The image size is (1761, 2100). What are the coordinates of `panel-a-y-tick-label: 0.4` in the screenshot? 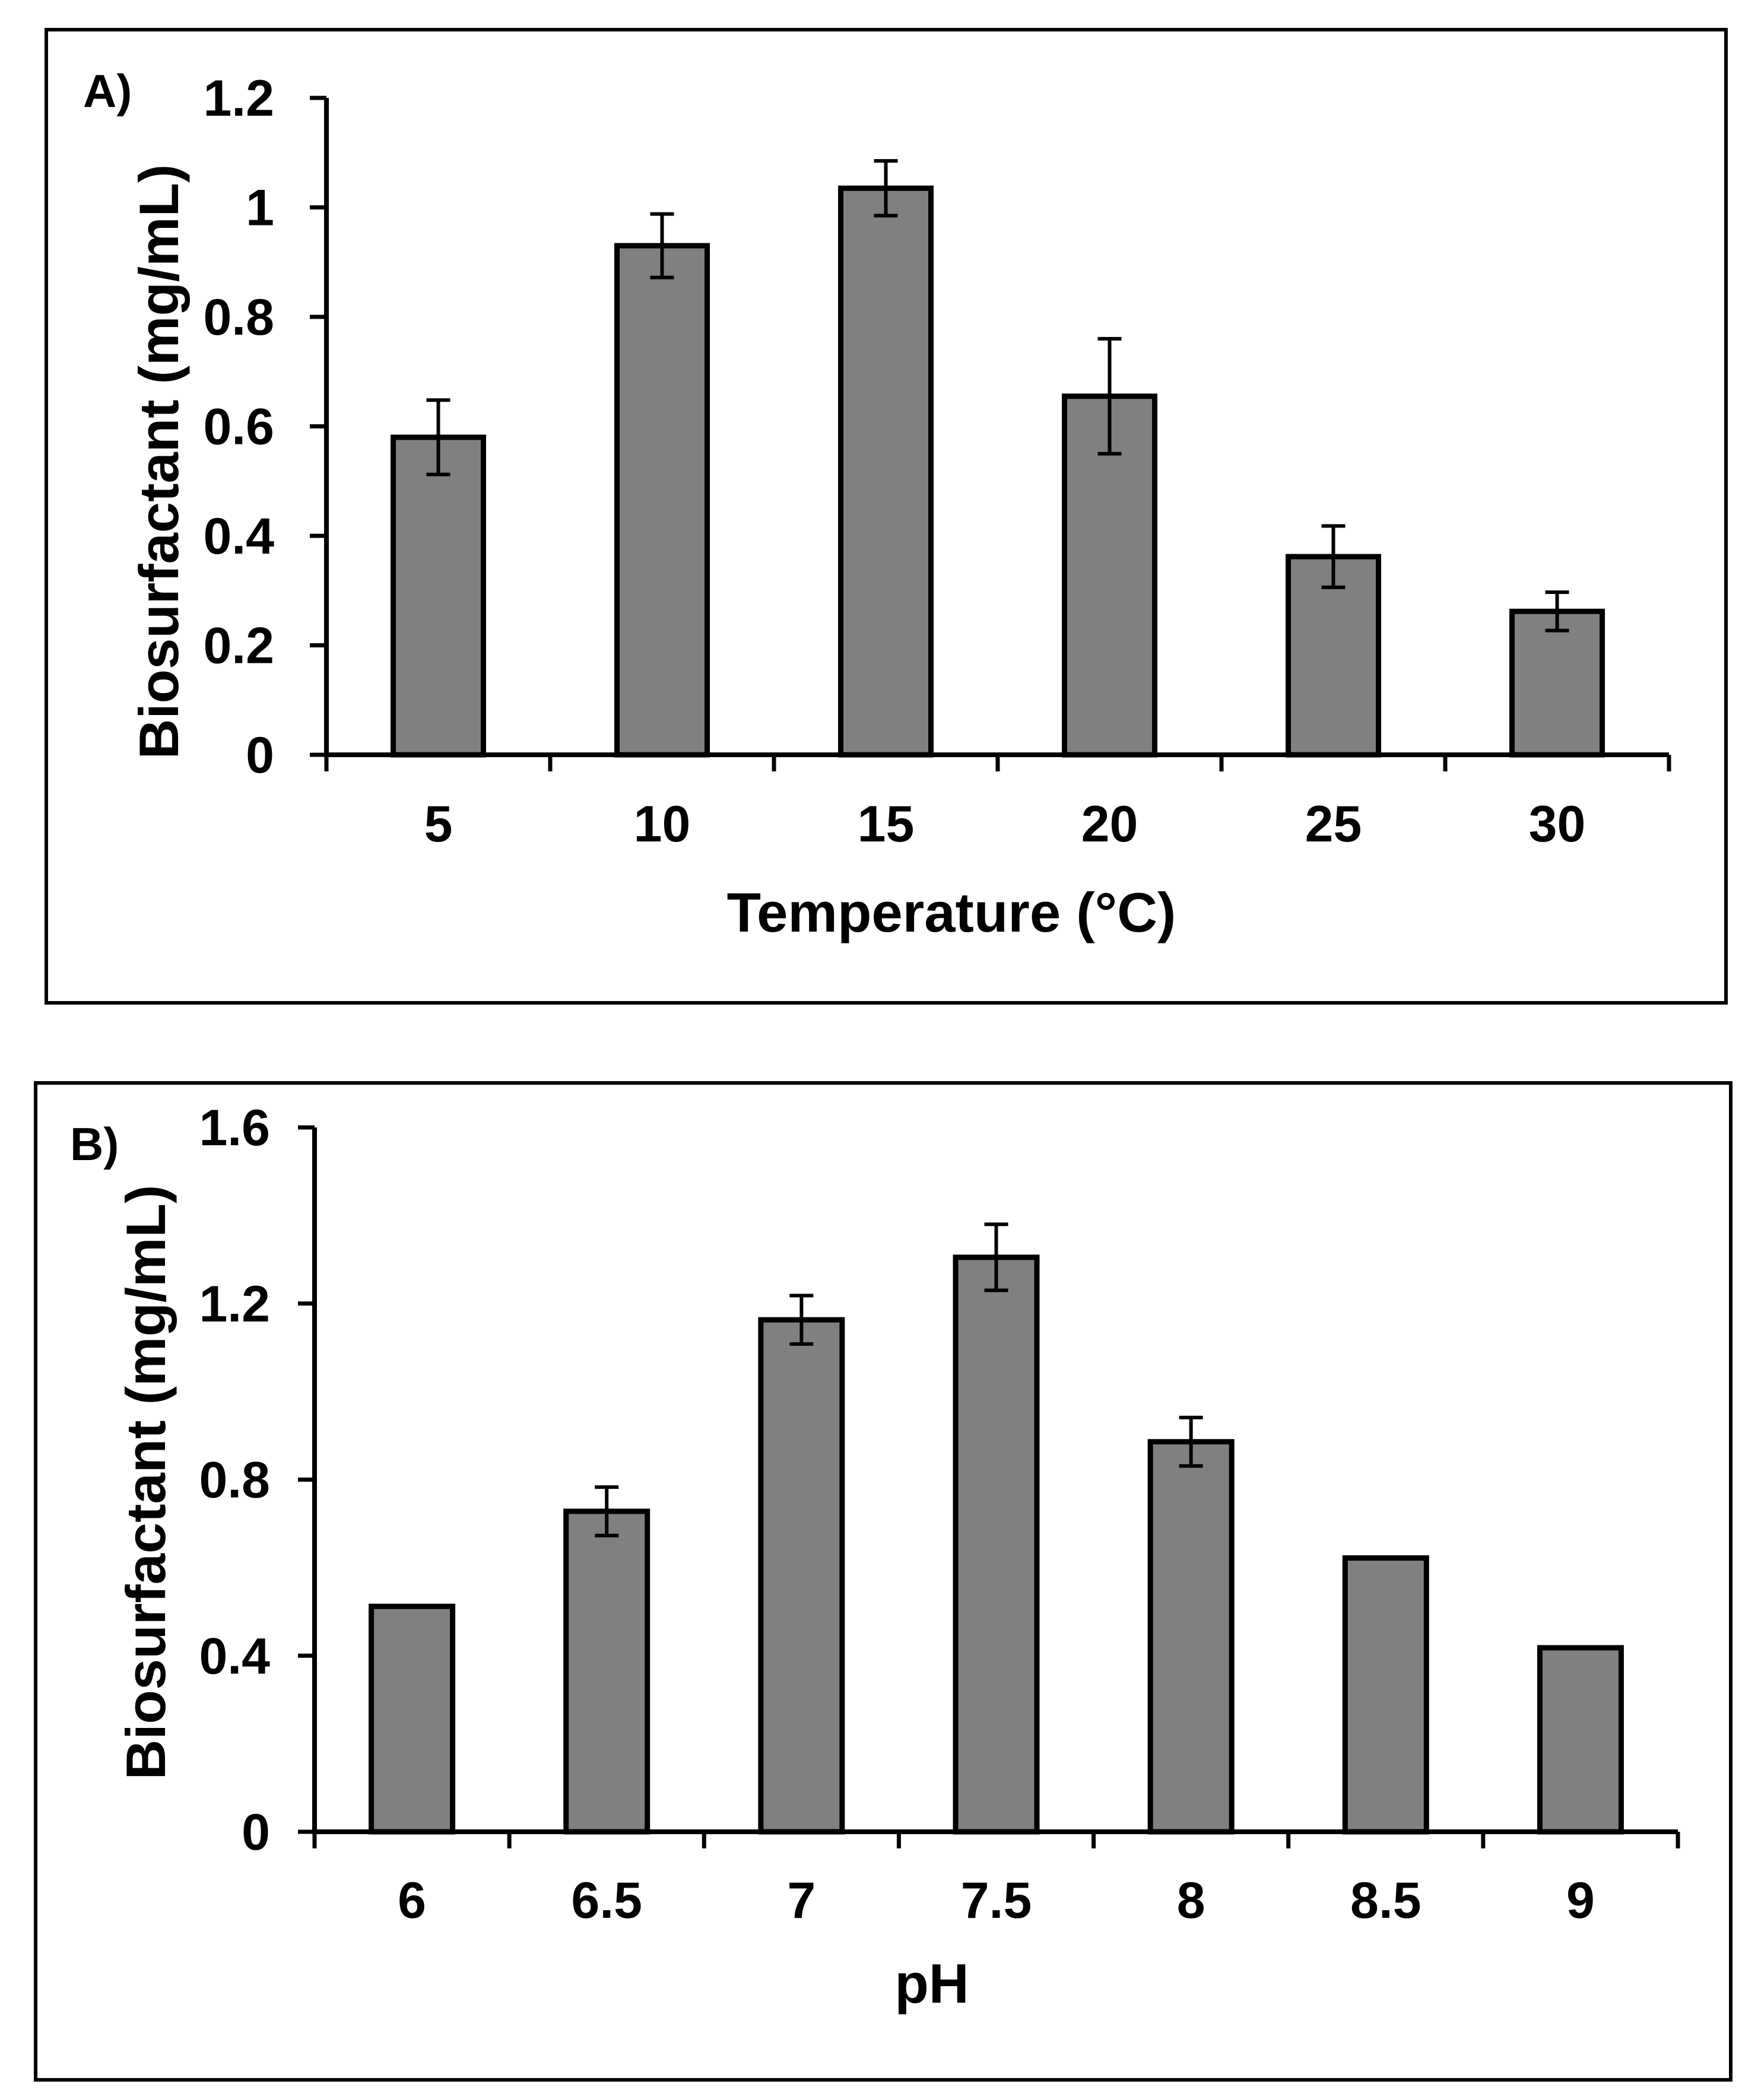 It's located at (239, 536).